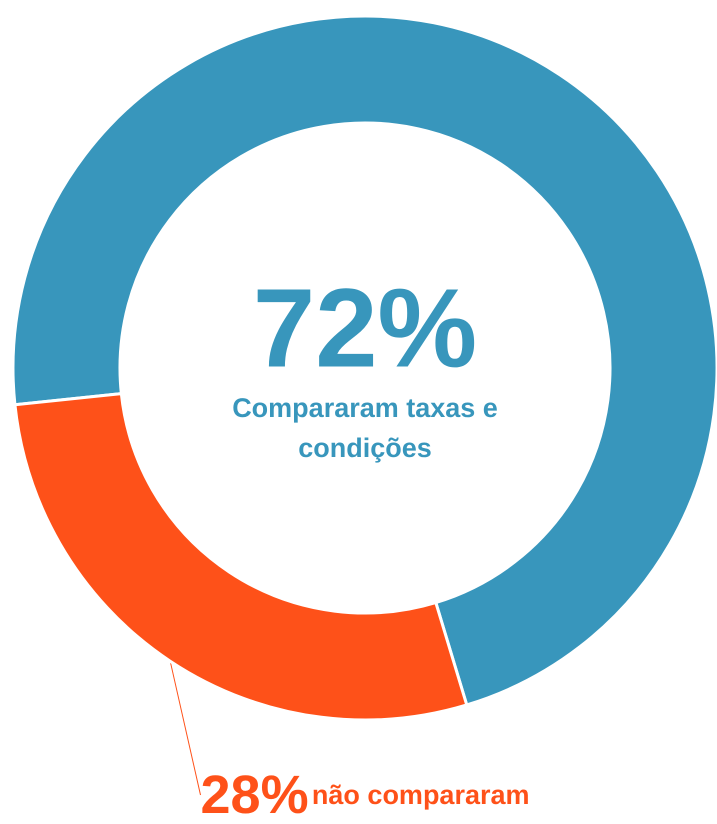 This screenshot has height=824, width=717. Describe the element at coordinates (365, 328) in the screenshot. I see `data-label: 72%` at that location.